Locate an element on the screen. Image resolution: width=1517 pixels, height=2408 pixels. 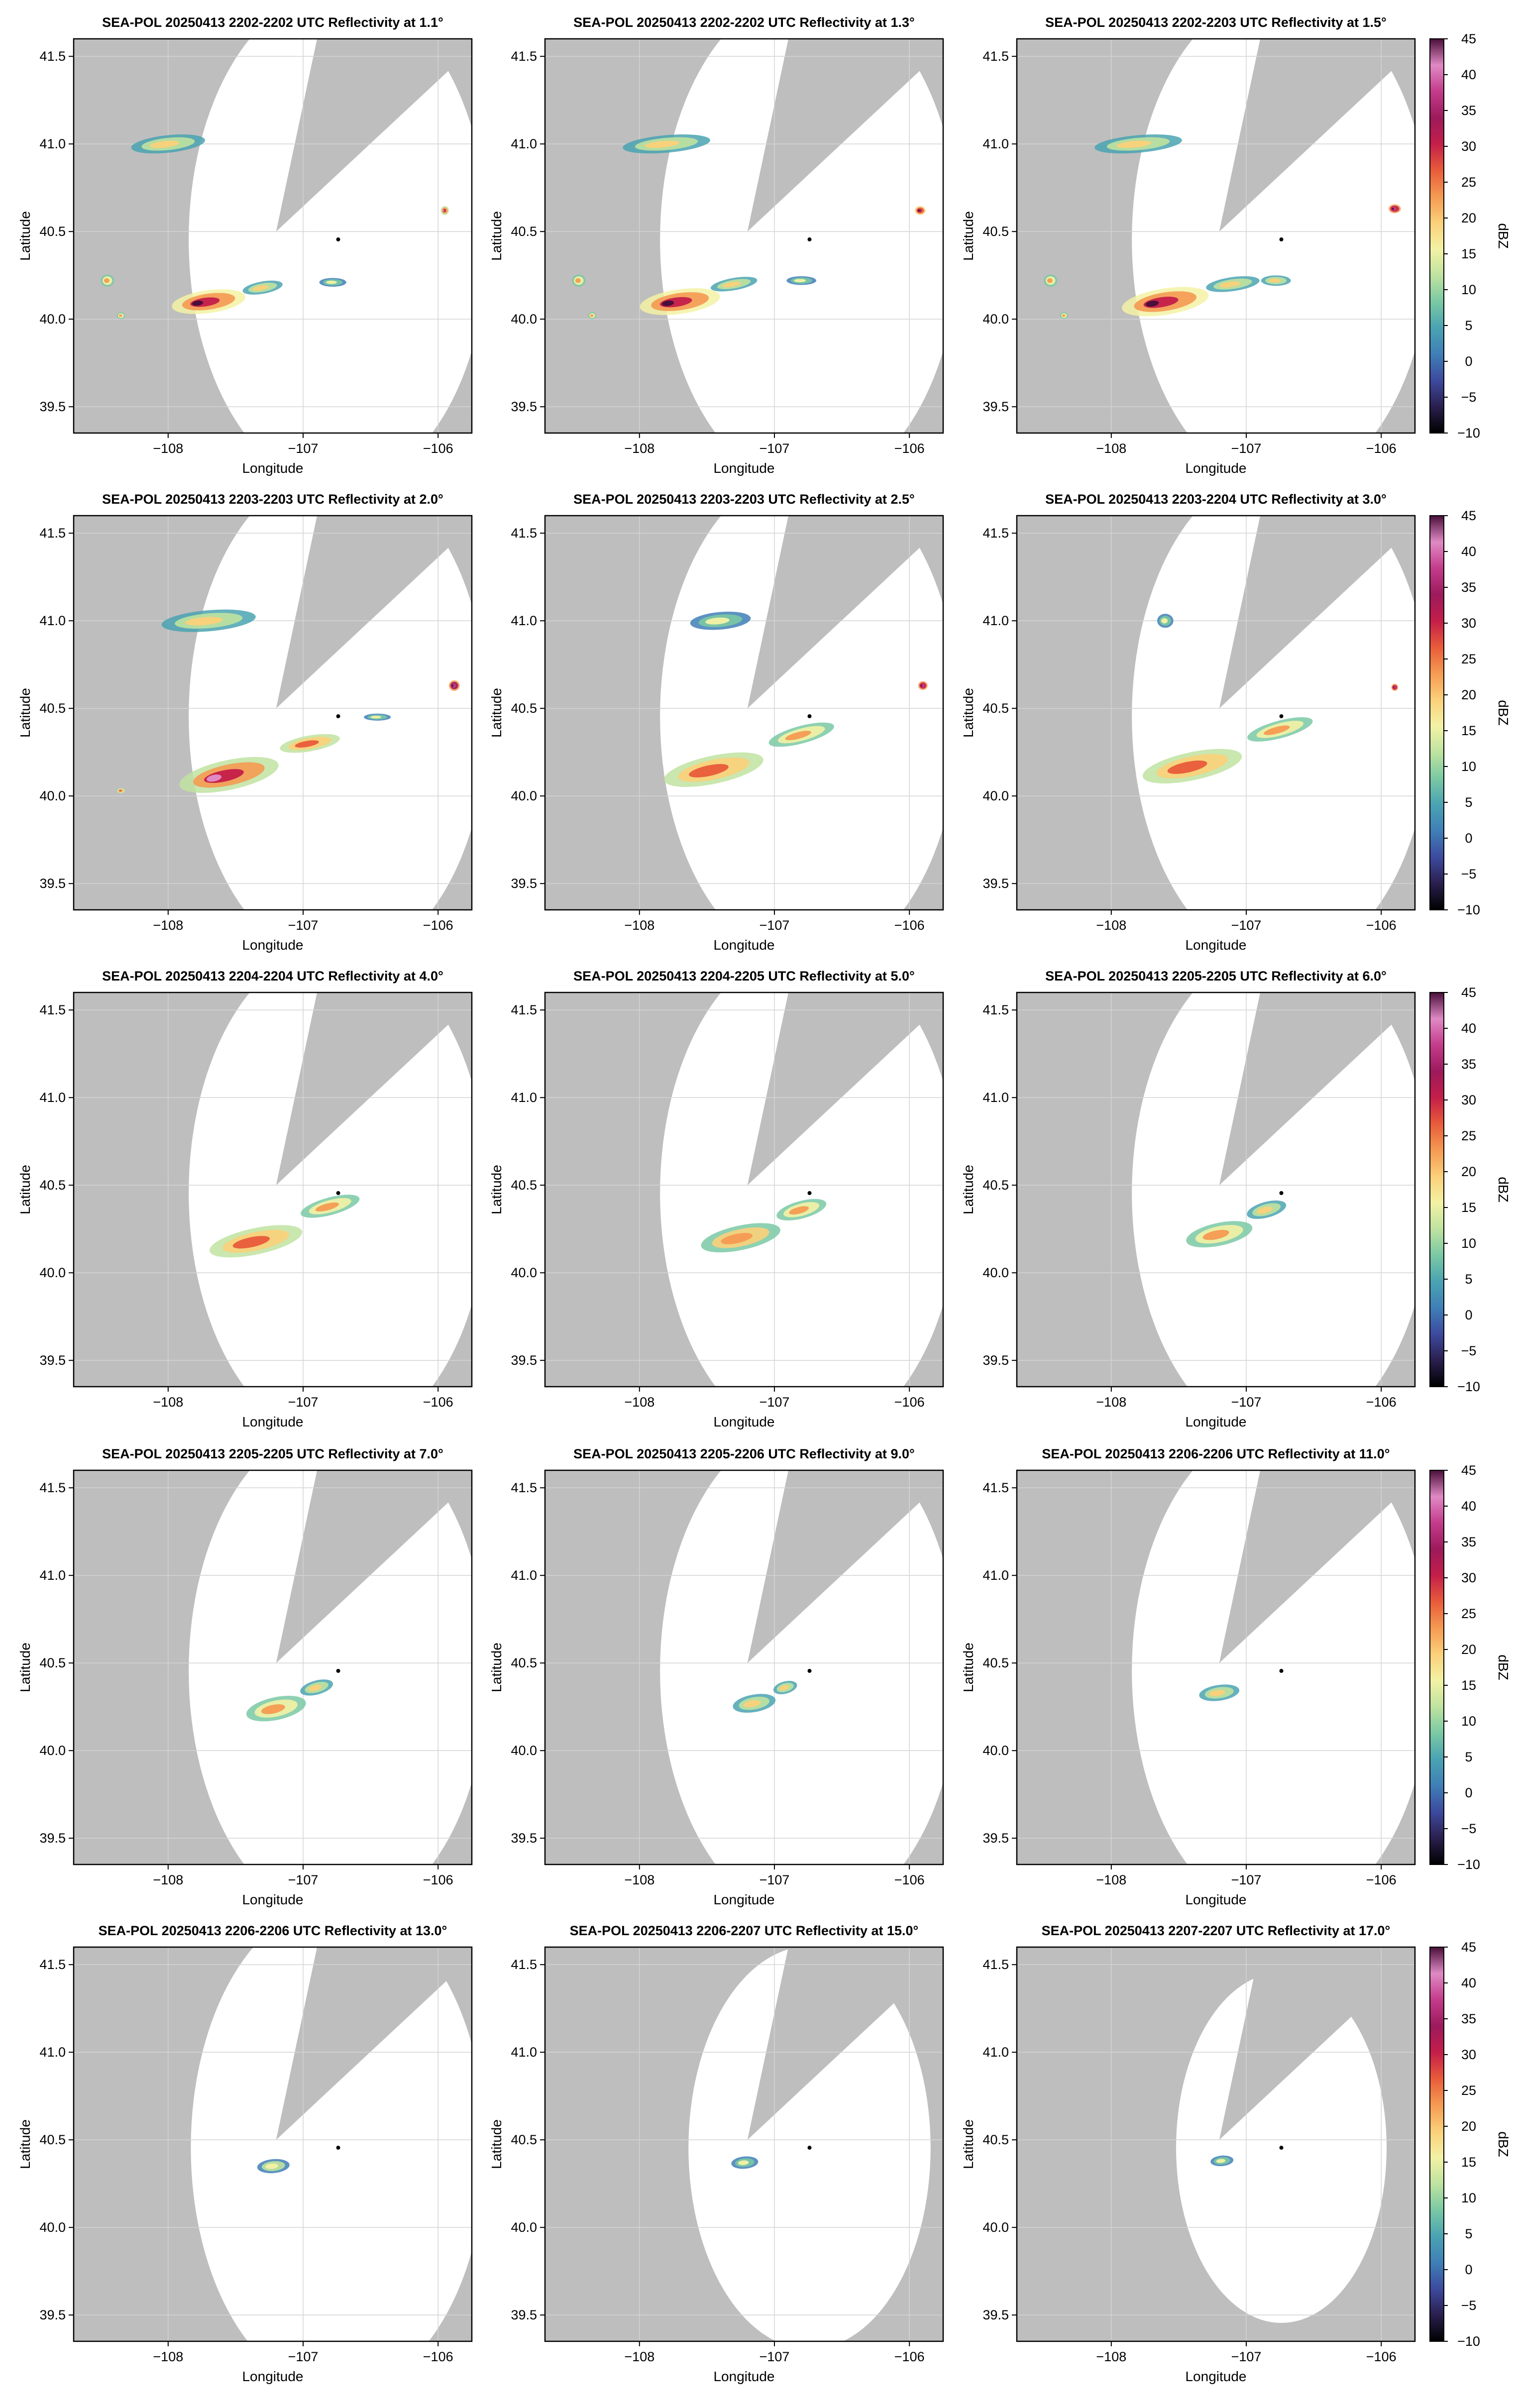
colorbar-tick-label: −5 is located at coordinates (1469, 2305).